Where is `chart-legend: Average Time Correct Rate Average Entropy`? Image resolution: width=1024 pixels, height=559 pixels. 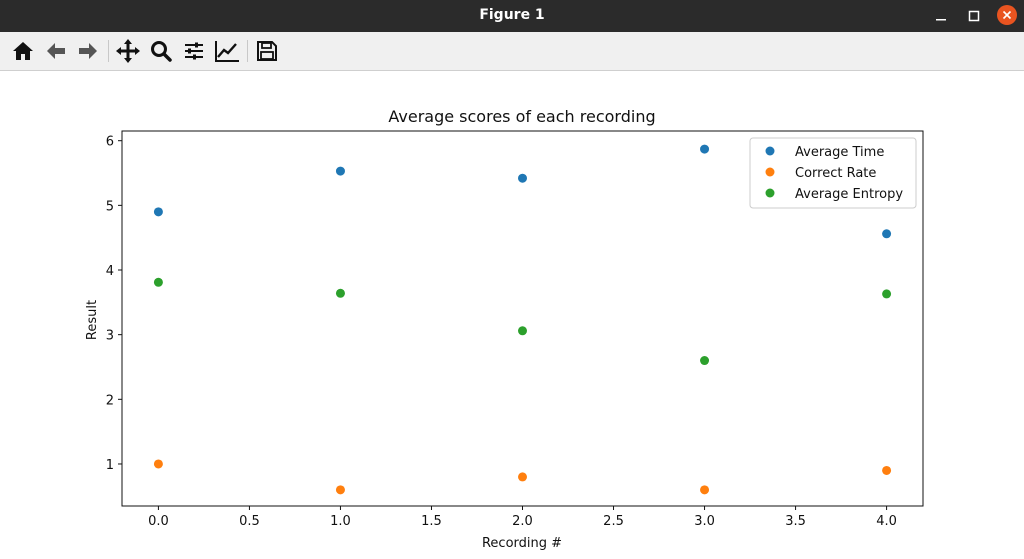 chart-legend: Average Time Correct Rate Average Entropy is located at coordinates (833, 173).